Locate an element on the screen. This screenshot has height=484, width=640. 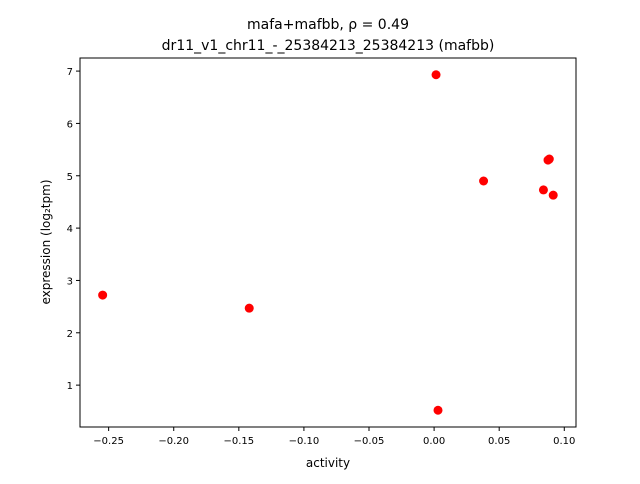
y-tick-label: 5 is located at coordinates (70, 177).